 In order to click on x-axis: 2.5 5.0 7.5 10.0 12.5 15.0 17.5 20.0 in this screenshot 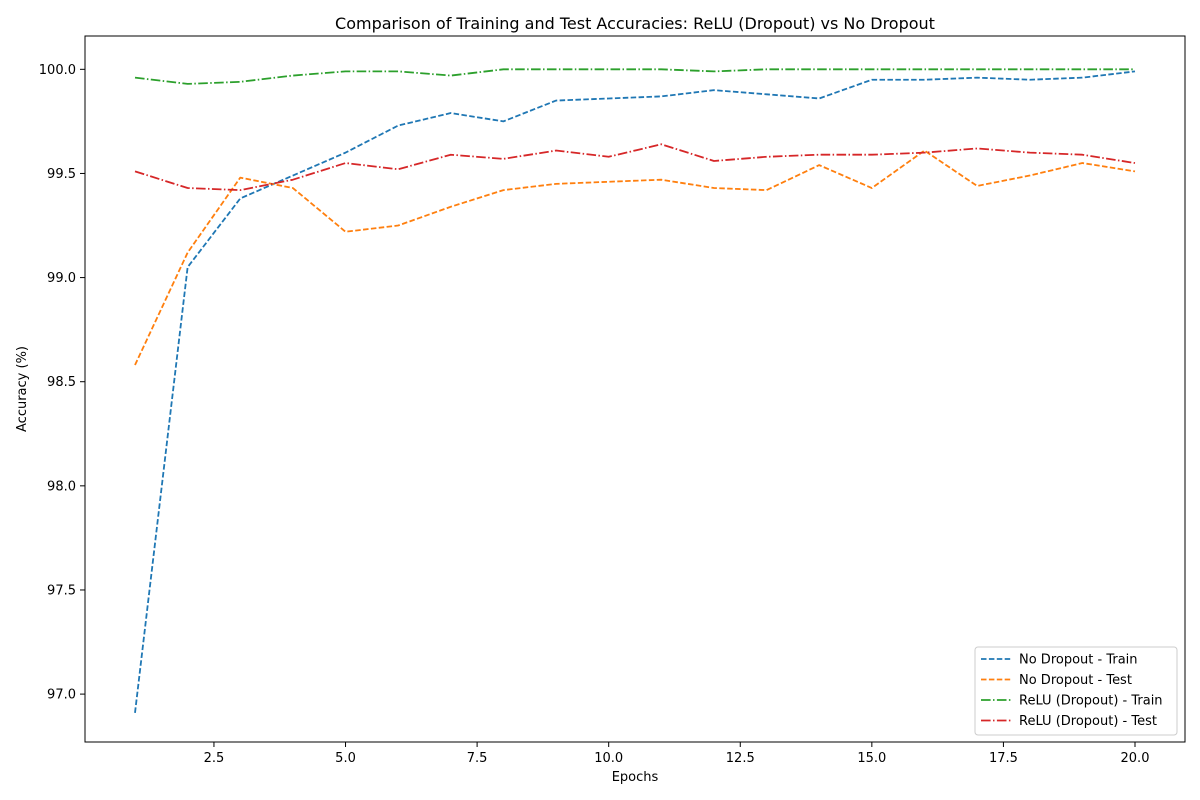, I will do `click(677, 754)`.